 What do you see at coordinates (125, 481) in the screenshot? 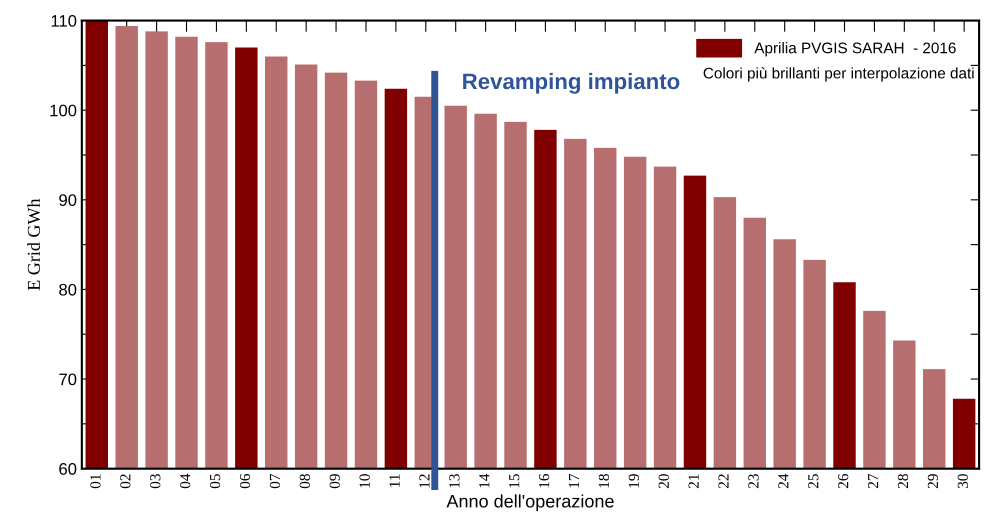
I see `x-tick-label: 02` at bounding box center [125, 481].